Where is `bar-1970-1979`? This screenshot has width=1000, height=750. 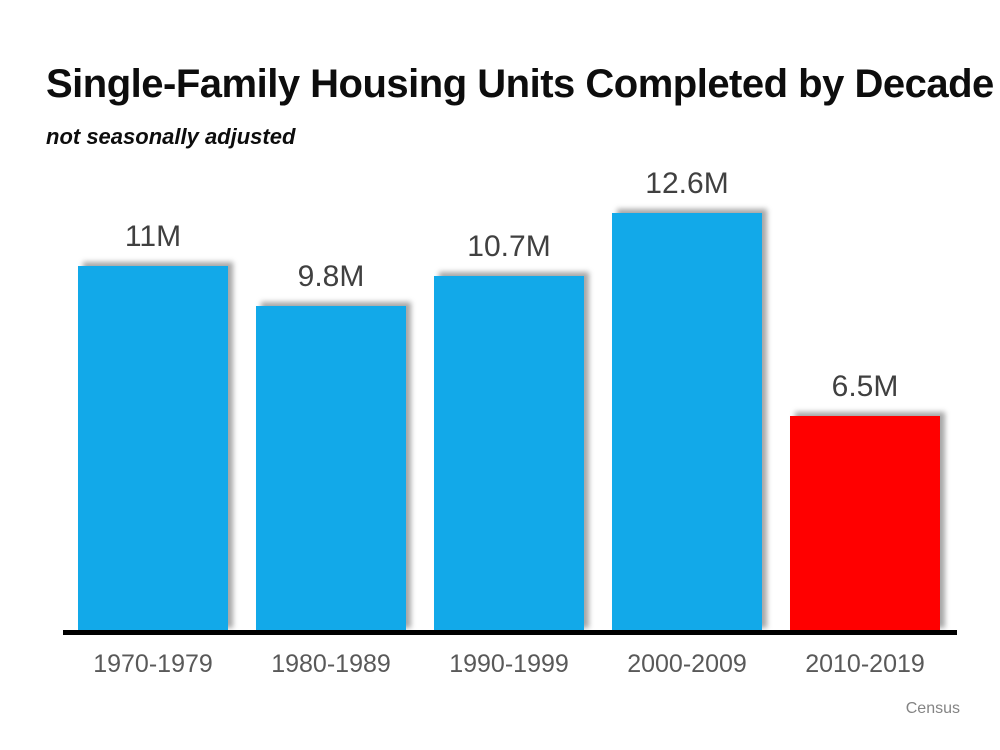 bar-1970-1979 is located at coordinates (153, 449).